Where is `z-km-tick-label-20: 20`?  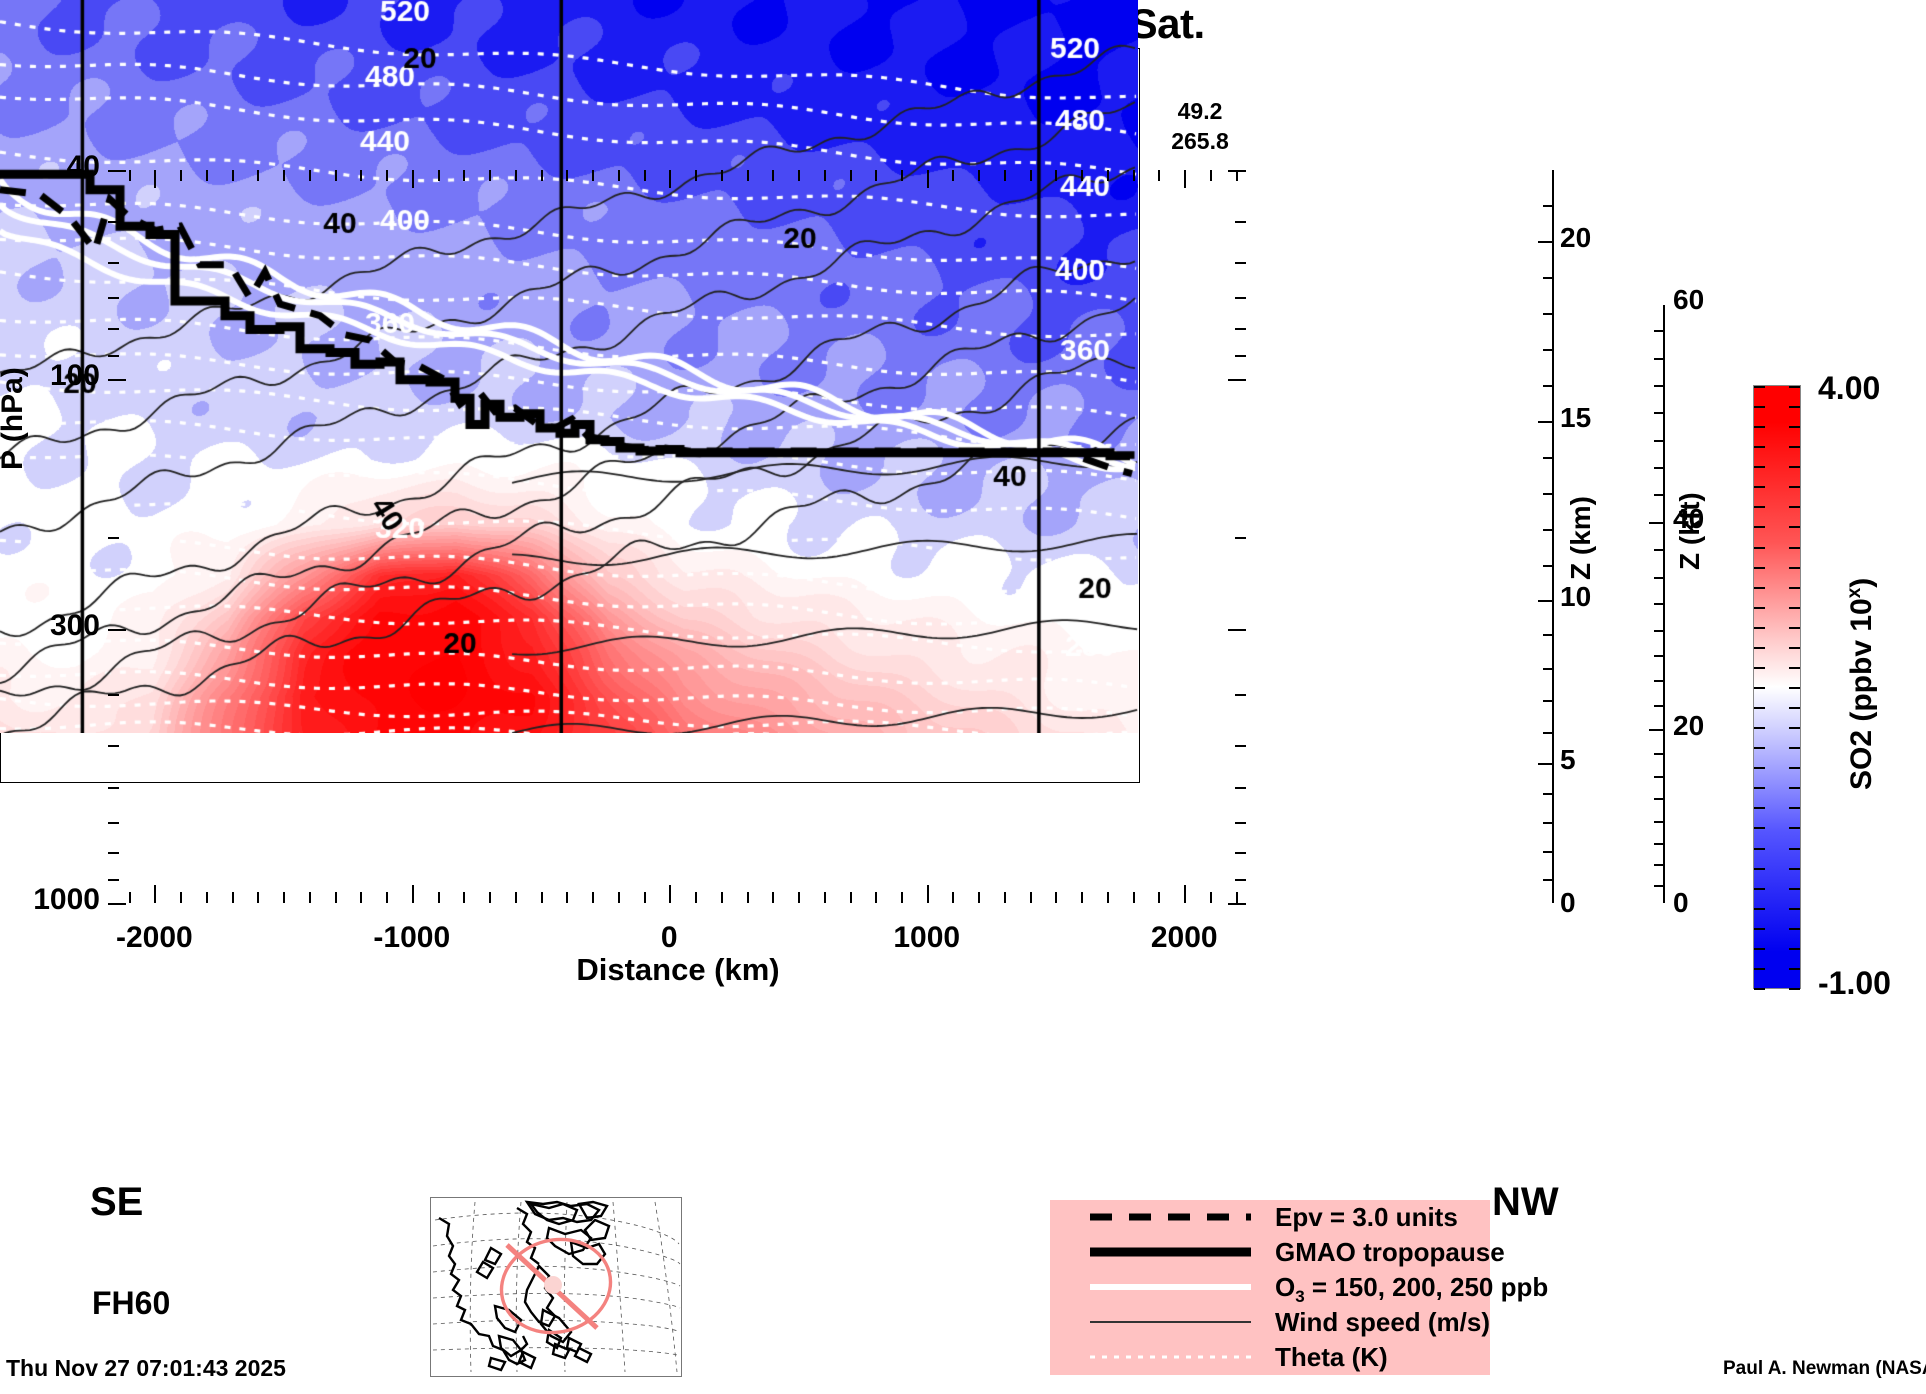 z-km-tick-label-20: 20 is located at coordinates (1576, 238).